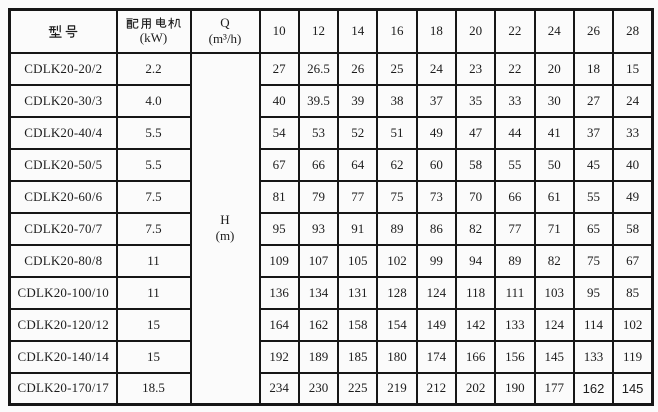 The height and width of the screenshot is (412, 658). I want to click on head-value-cell: 124, so click(436, 292).